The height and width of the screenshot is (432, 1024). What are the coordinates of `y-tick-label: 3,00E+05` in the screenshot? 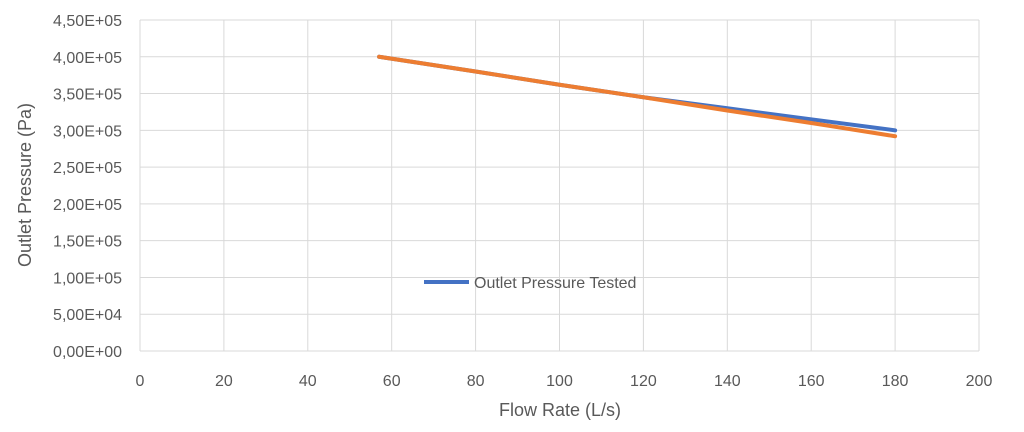 It's located at (87, 131).